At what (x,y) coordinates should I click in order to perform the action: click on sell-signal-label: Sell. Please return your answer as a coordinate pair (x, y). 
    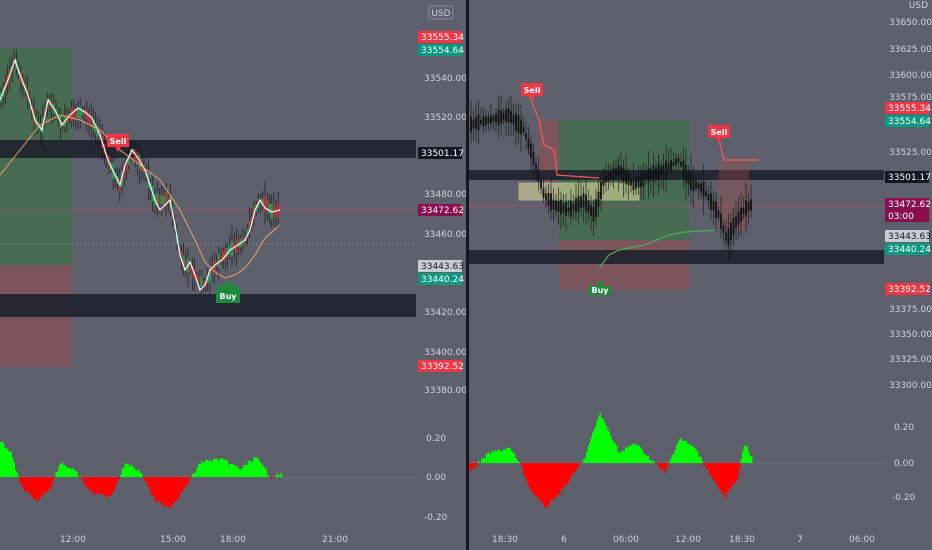
    Looking at the image, I should click on (118, 141).